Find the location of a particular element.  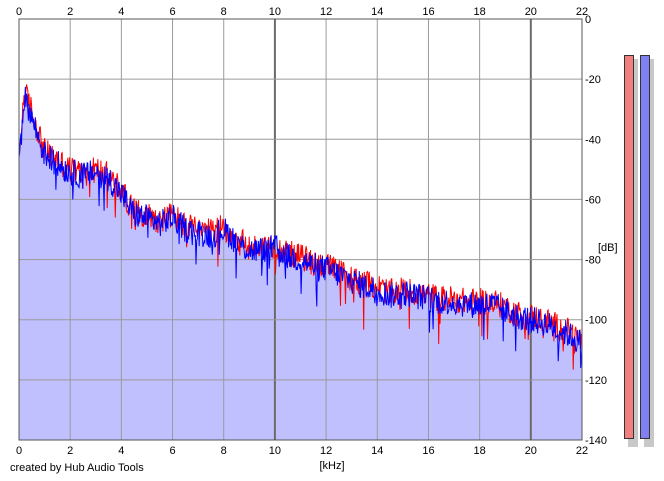

y-tick-label: -100 is located at coordinates (596, 321).